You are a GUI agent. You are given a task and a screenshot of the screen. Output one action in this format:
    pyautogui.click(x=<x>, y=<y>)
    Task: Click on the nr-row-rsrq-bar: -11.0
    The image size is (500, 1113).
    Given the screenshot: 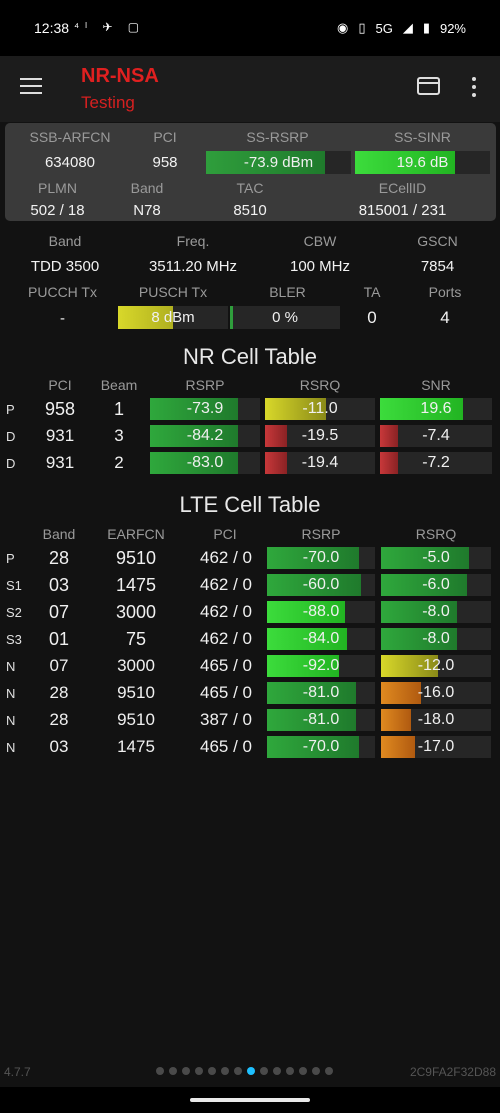 What is the action you would take?
    pyautogui.click(x=320, y=409)
    